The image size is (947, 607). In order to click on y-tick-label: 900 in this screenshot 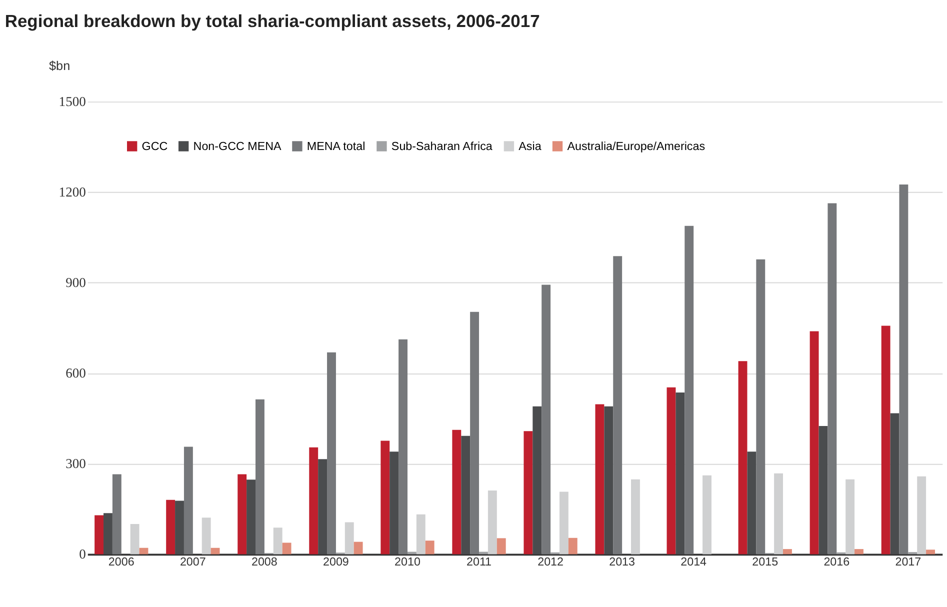, I will do `click(76, 282)`.